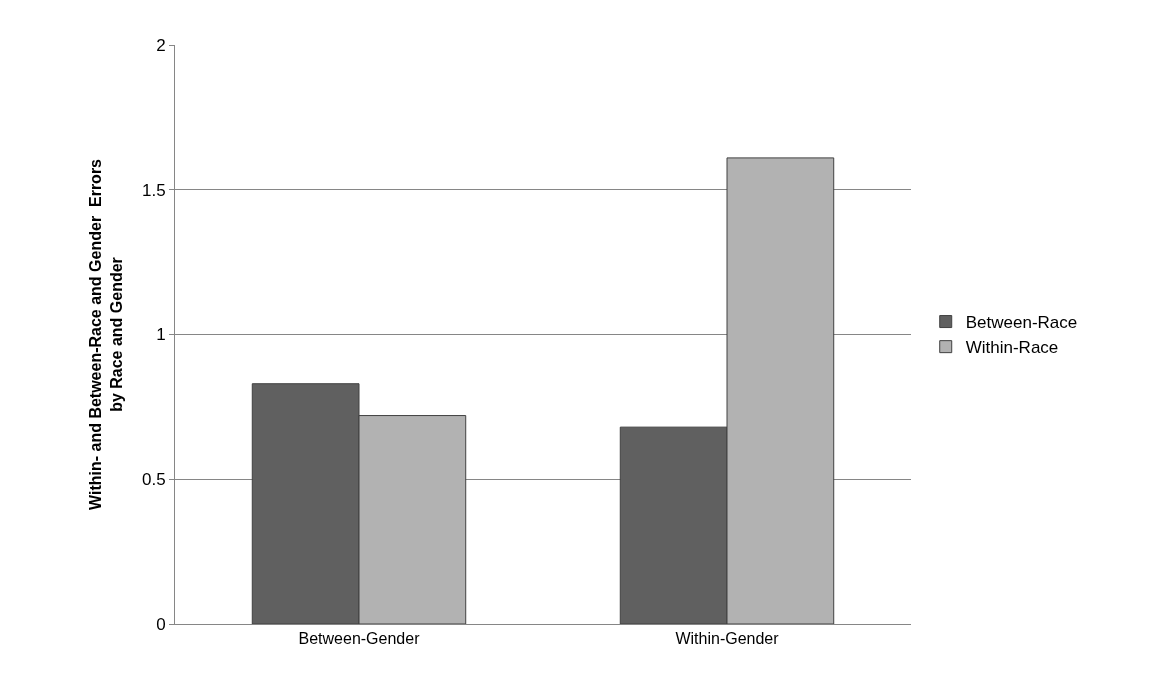 This screenshot has width=1151, height=679. I want to click on y-tick-label: 0.5, so click(153, 480).